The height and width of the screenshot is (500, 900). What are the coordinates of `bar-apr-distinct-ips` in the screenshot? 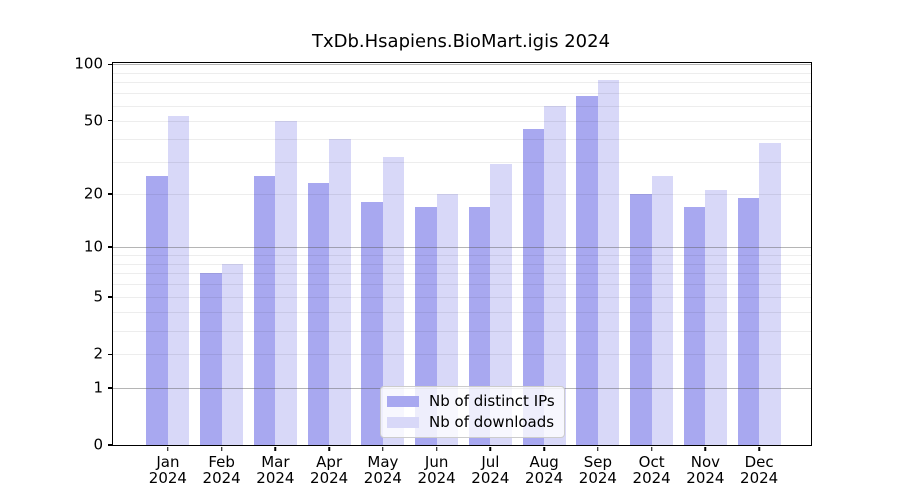 It's located at (318, 313).